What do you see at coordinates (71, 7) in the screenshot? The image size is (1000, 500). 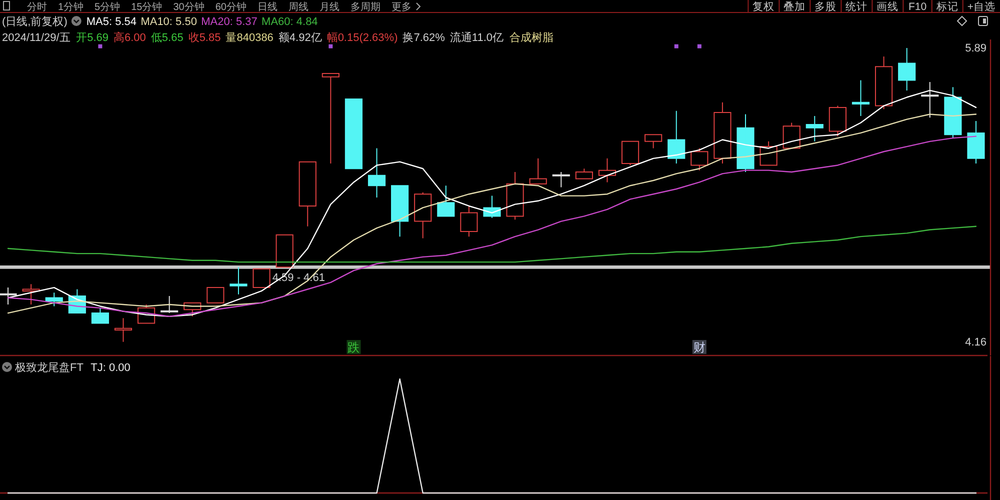 I see `text: 1分钟` at bounding box center [71, 7].